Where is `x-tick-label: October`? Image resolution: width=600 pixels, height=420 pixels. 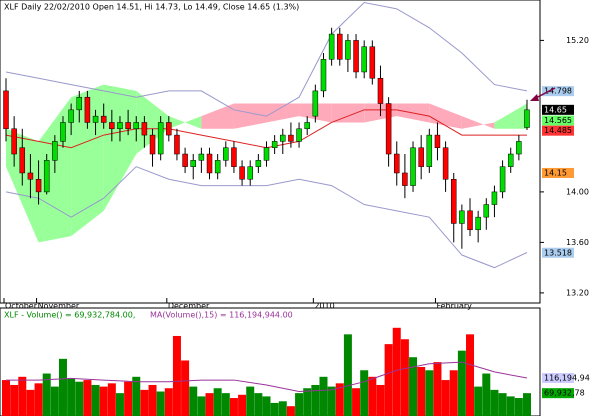
x-tick-label: October is located at coordinates (21, 306).